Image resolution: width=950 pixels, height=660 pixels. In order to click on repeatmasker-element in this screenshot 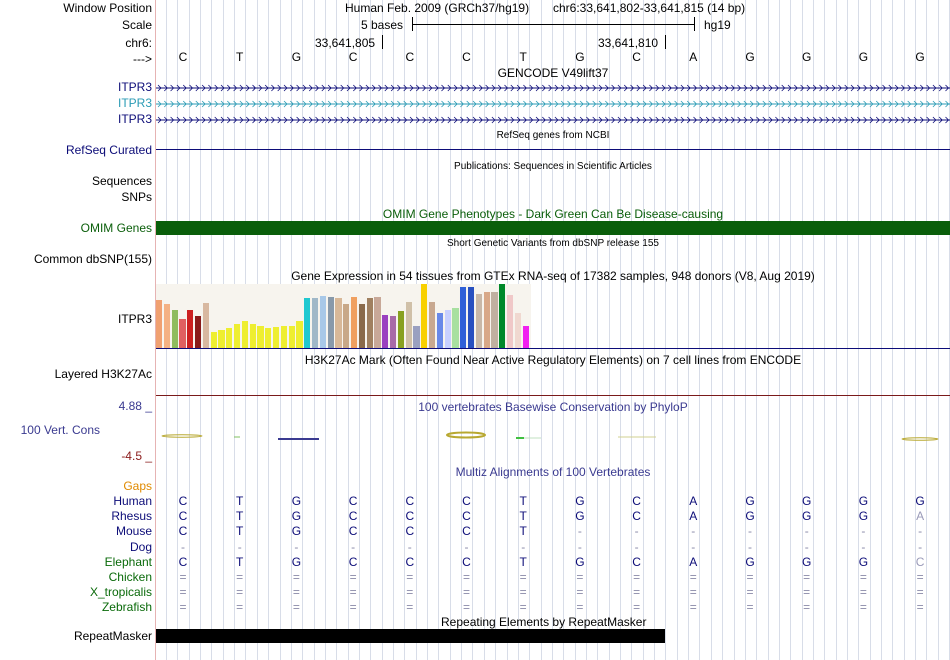, I will do `click(410, 636)`.